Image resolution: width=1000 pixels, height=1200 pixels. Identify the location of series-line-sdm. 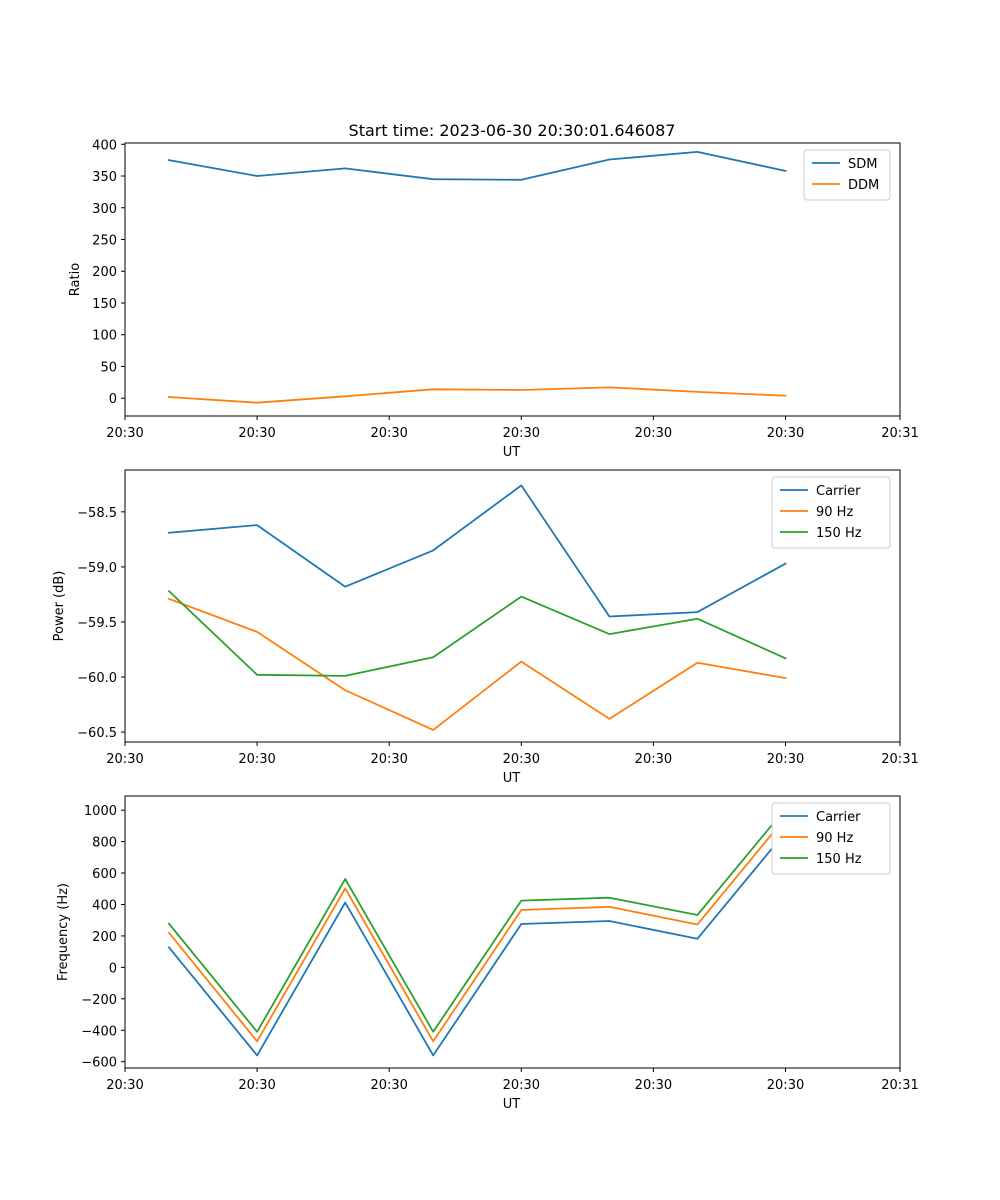
(477, 165).